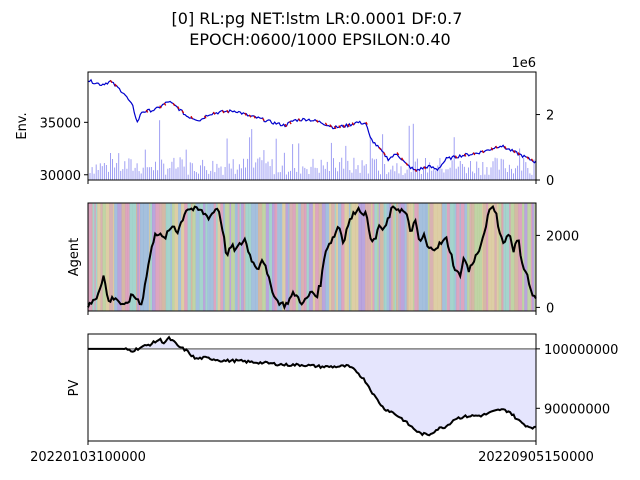 The image size is (640, 480). What do you see at coordinates (312, 386) in the screenshot?
I see `pv-line` at bounding box center [312, 386].